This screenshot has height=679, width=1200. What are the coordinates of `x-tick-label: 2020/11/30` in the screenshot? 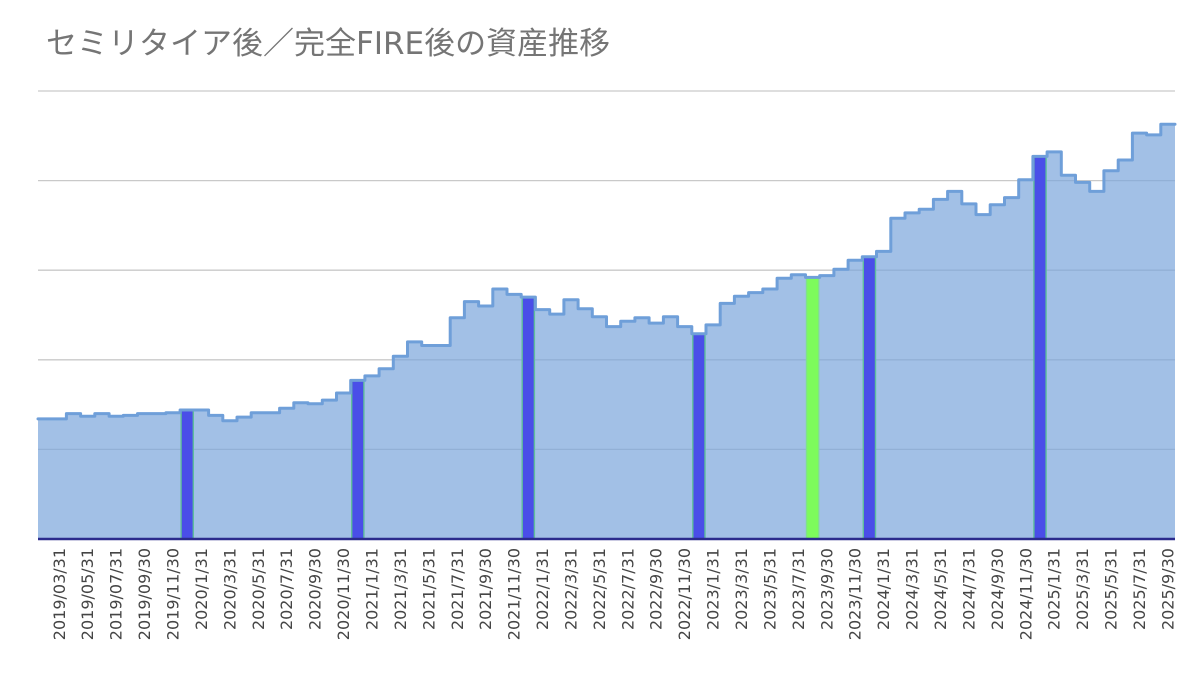 It's located at (343, 594).